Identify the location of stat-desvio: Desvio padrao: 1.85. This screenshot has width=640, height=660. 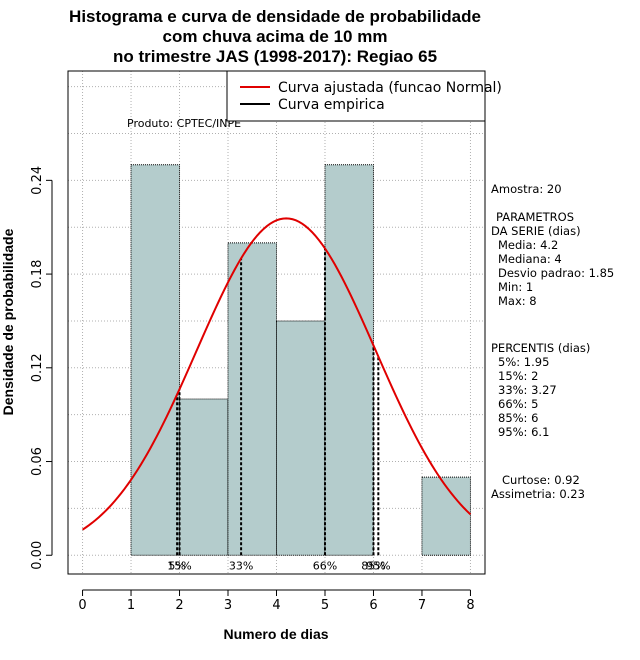
(556, 273).